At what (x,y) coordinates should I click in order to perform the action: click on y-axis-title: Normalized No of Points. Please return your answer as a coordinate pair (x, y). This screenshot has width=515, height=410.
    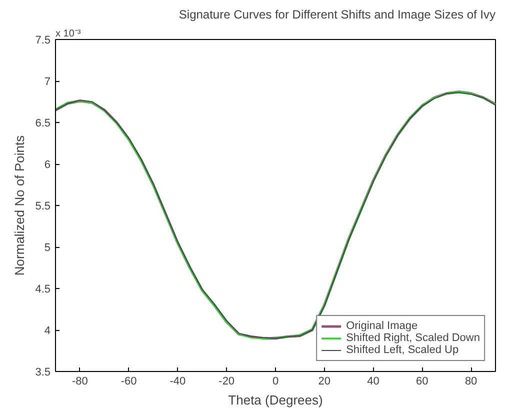
    Looking at the image, I should click on (20, 205).